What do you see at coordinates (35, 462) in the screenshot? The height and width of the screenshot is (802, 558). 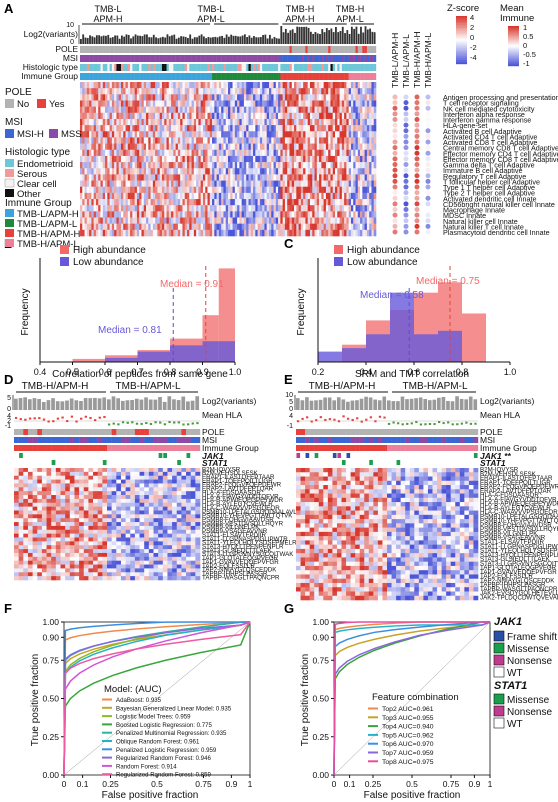 I see `stat1-cell` at bounding box center [35, 462].